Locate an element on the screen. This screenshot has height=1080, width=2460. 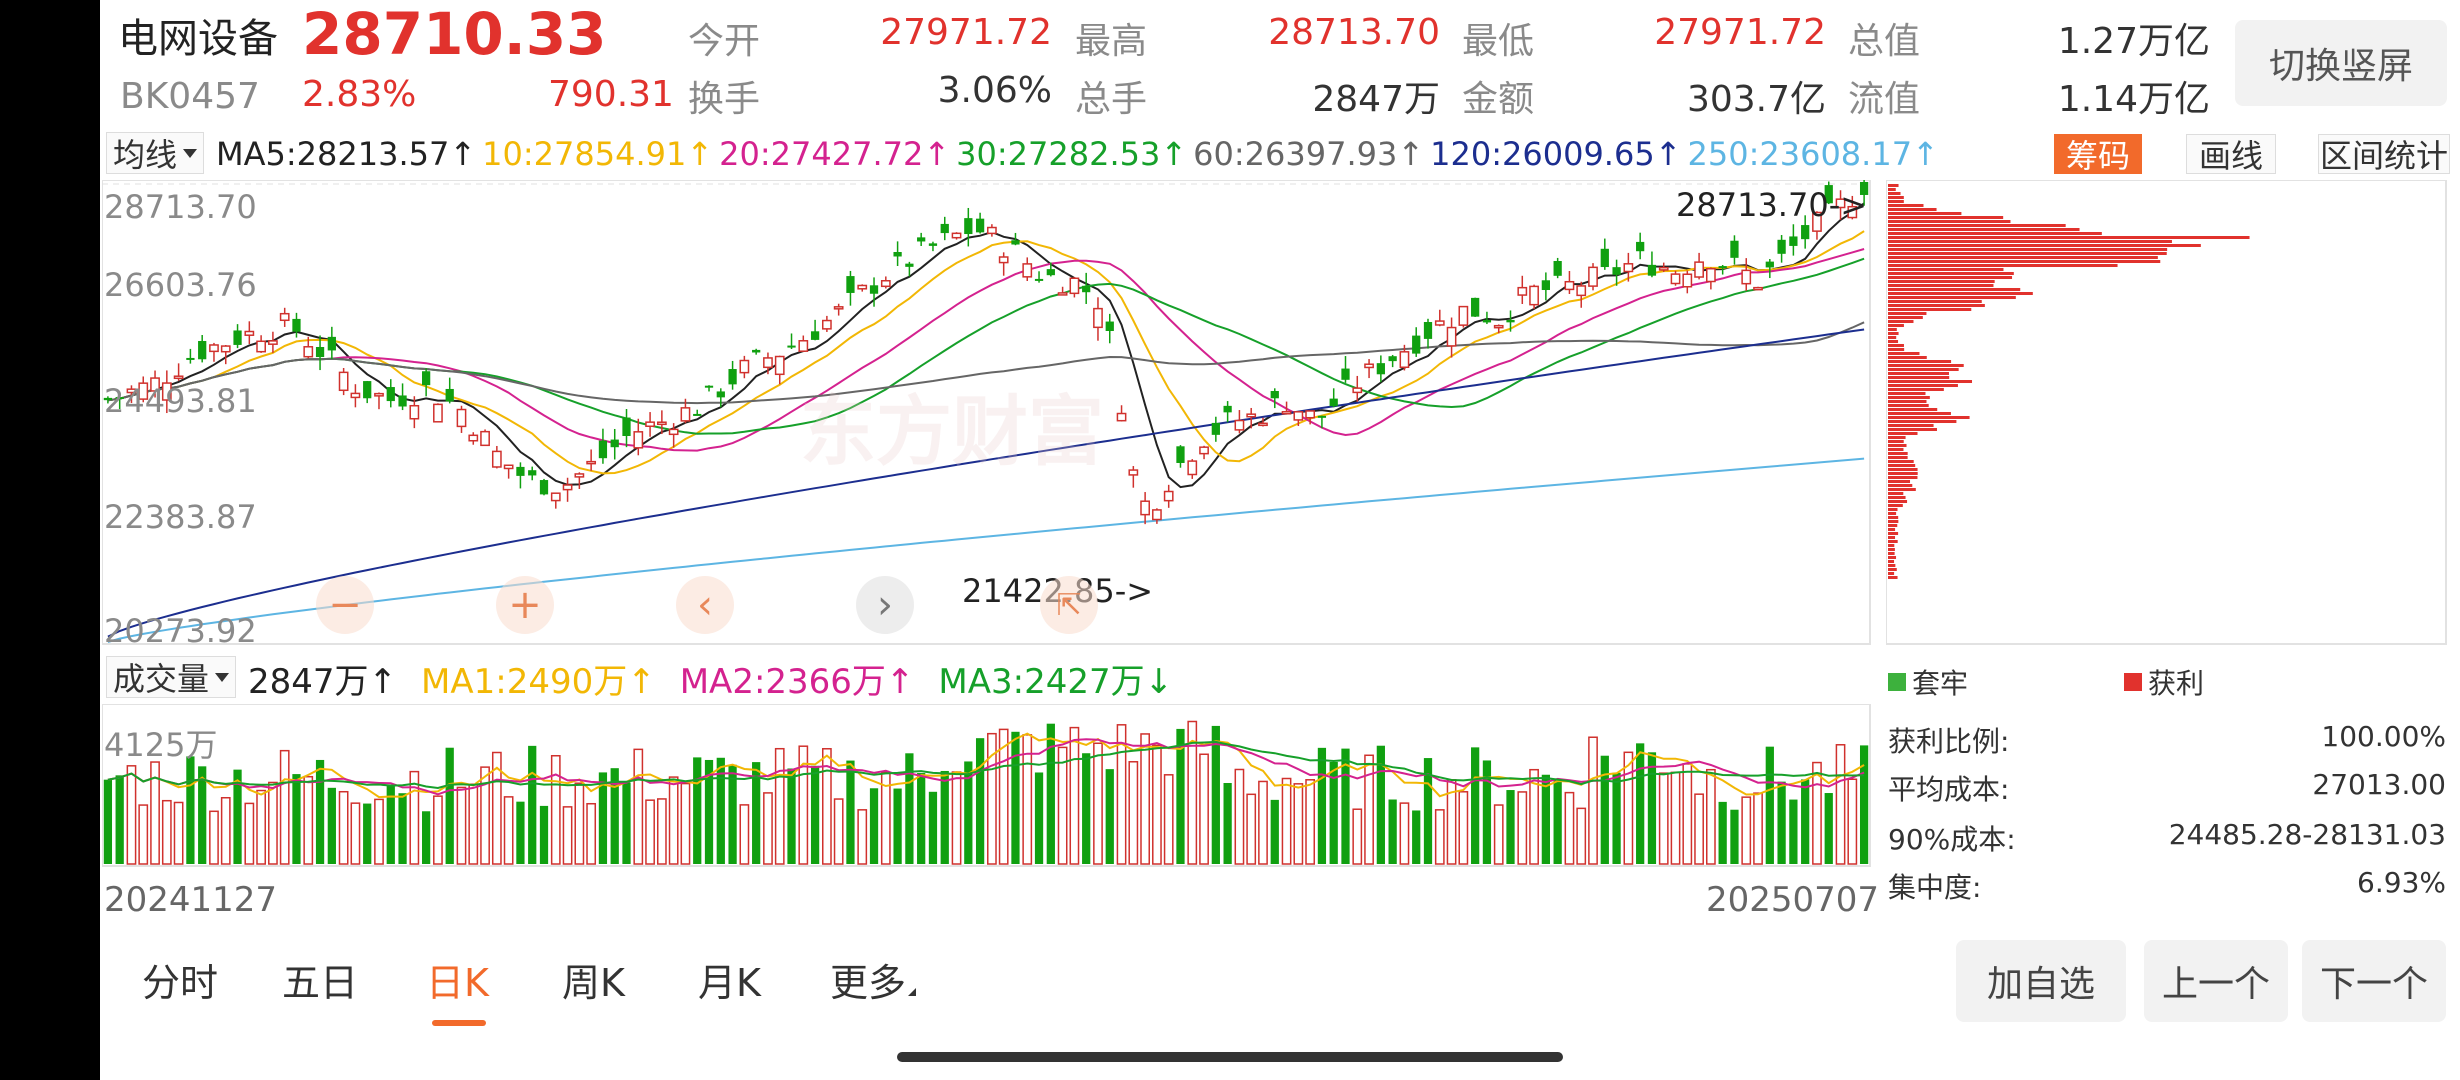
next-button: 下一个 is located at coordinates (2374, 981).